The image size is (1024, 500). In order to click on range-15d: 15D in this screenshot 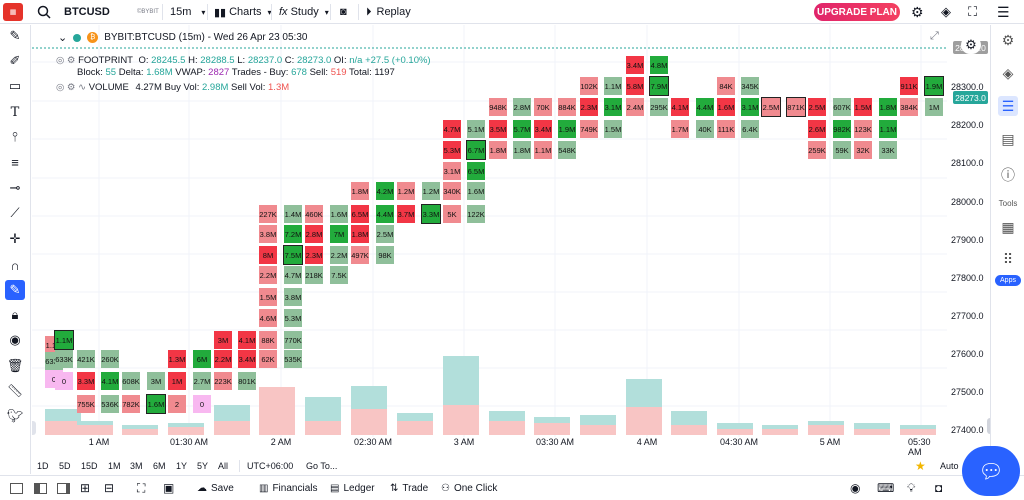, I will do `click(89, 466)`.